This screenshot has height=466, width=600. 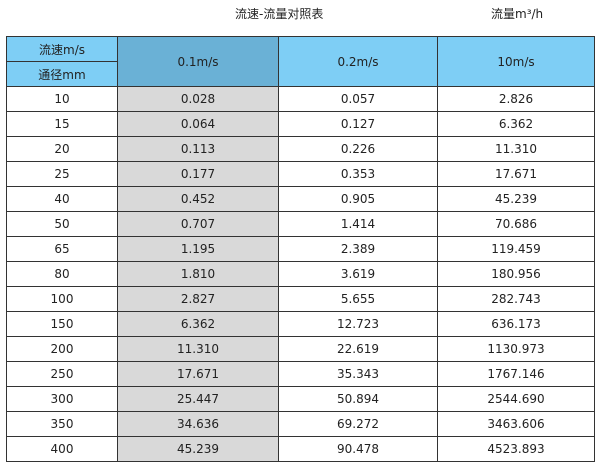 What do you see at coordinates (358, 124) in the screenshot?
I see `flow-cell: 0.127` at bounding box center [358, 124].